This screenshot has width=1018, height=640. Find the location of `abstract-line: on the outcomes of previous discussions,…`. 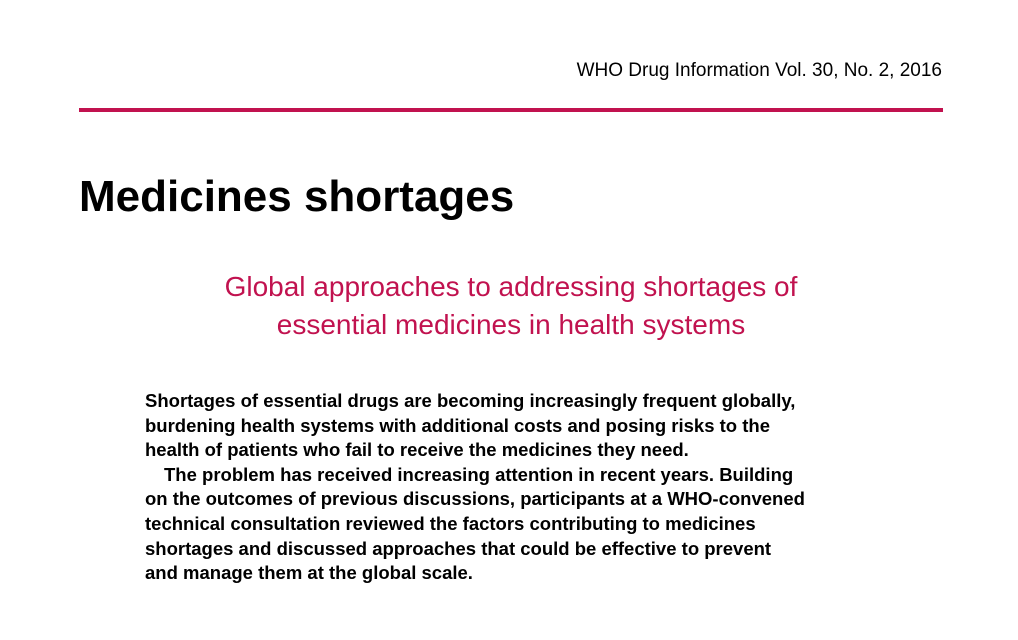

abstract-line: on the outcomes of previous discussions,… is located at coordinates (475, 499).